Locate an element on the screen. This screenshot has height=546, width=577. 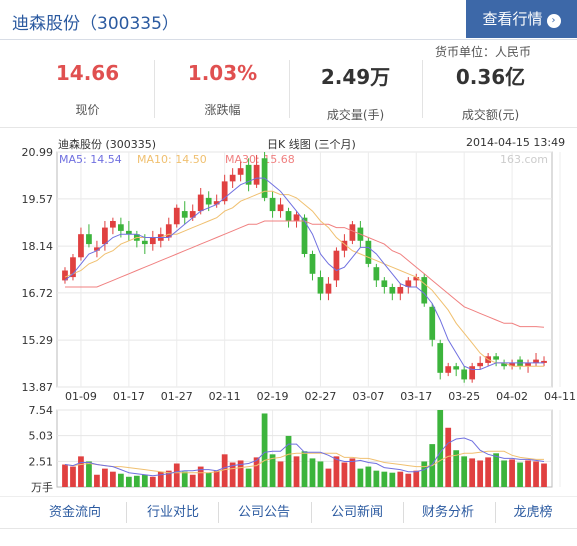
footer-bottom-line is located at coordinates (288, 528).